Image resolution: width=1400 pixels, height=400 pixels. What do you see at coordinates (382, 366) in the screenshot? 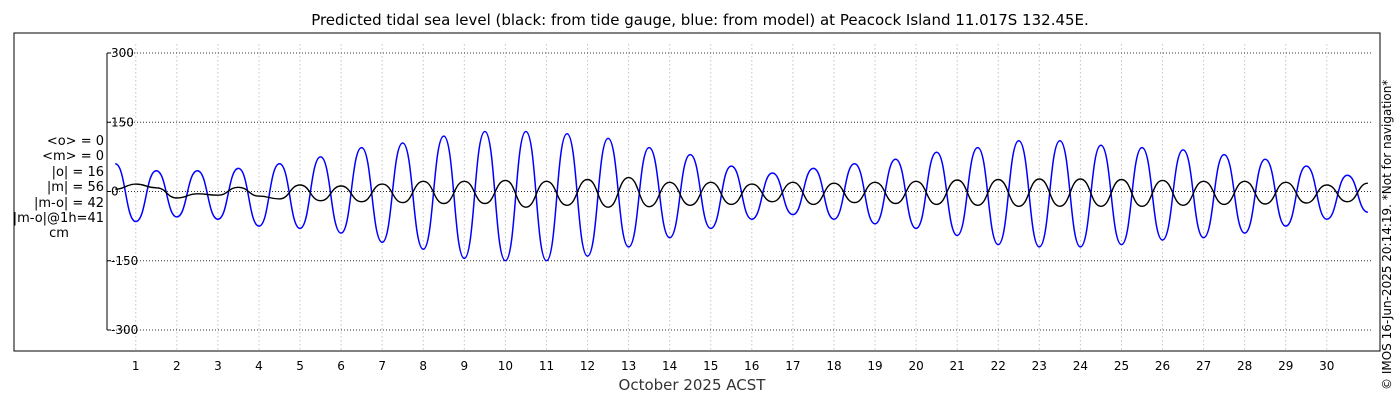
I see `x-tick-label: 7` at bounding box center [382, 366].